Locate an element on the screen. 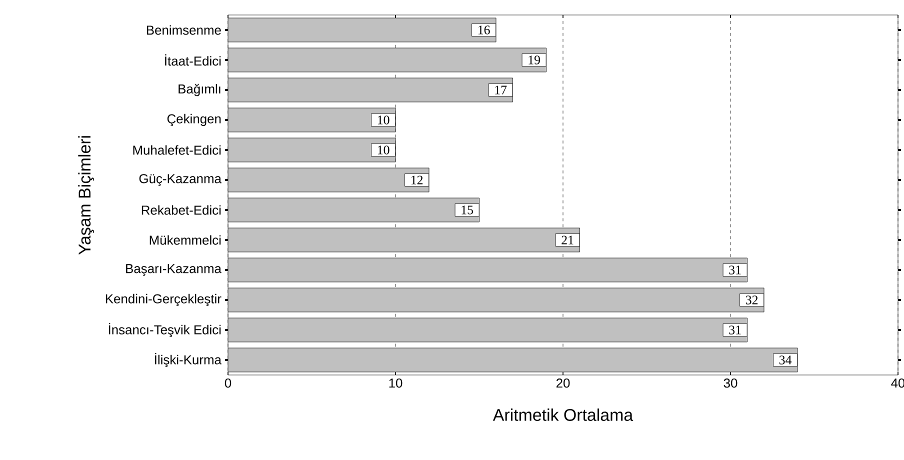 Image resolution: width=904 pixels, height=460 pixels. y-tick-label: Benimsenme is located at coordinates (183, 30).